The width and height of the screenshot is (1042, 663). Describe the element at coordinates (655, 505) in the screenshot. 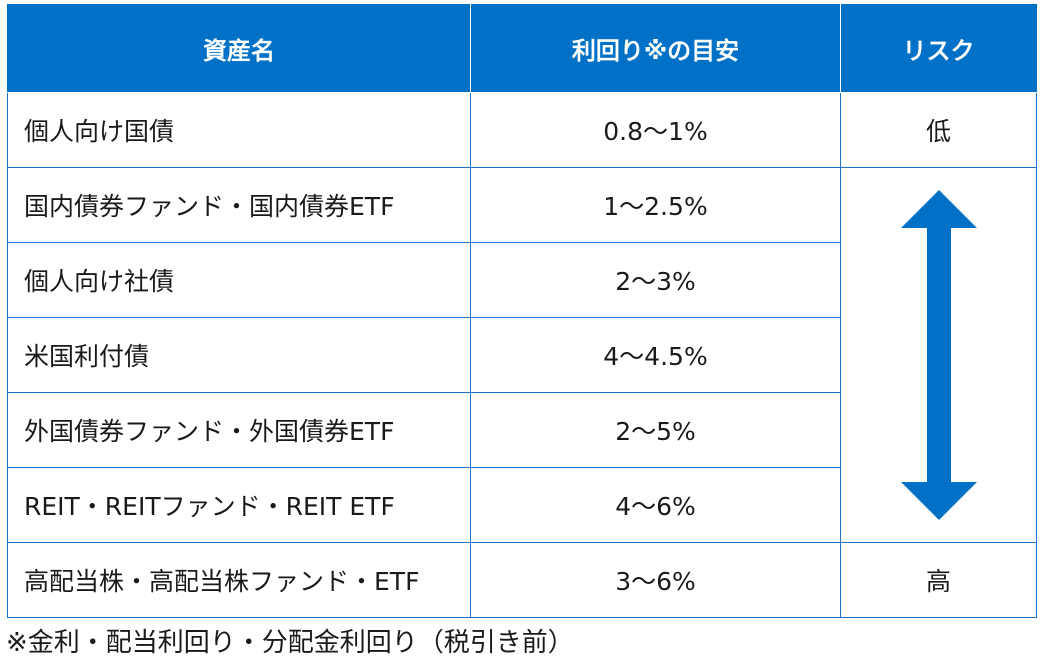

I see `yield-cell: 4〜6%` at that location.